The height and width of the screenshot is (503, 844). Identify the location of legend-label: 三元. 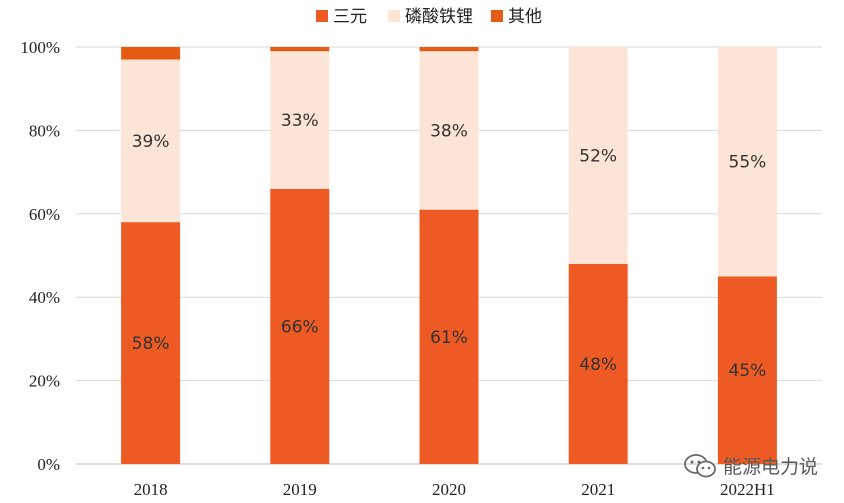
(350, 17).